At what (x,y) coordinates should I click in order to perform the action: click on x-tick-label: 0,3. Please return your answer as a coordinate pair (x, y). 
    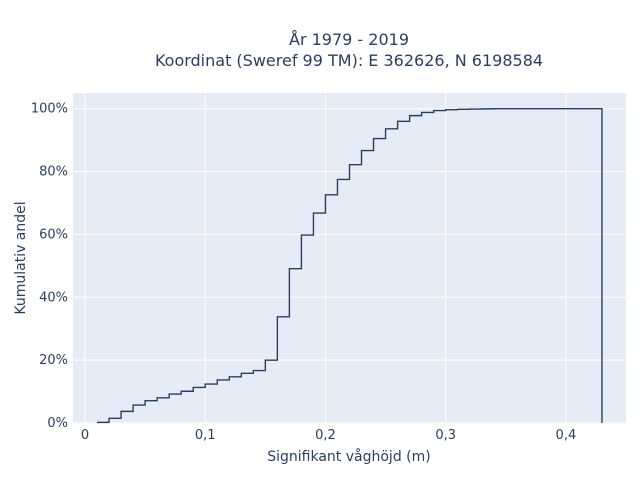
    Looking at the image, I should click on (445, 435).